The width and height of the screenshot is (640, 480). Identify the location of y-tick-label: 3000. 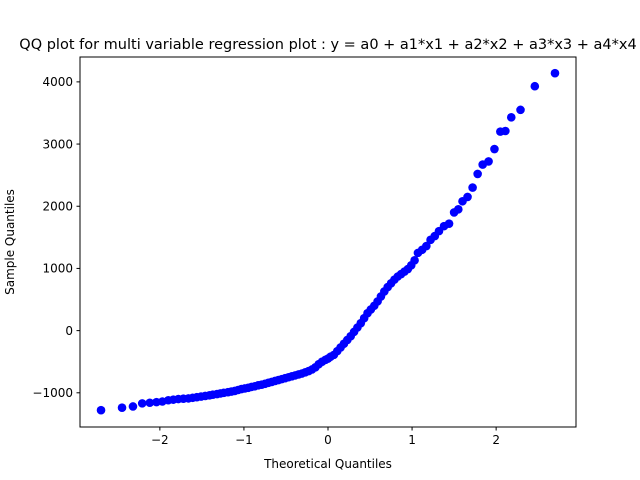
(57, 144).